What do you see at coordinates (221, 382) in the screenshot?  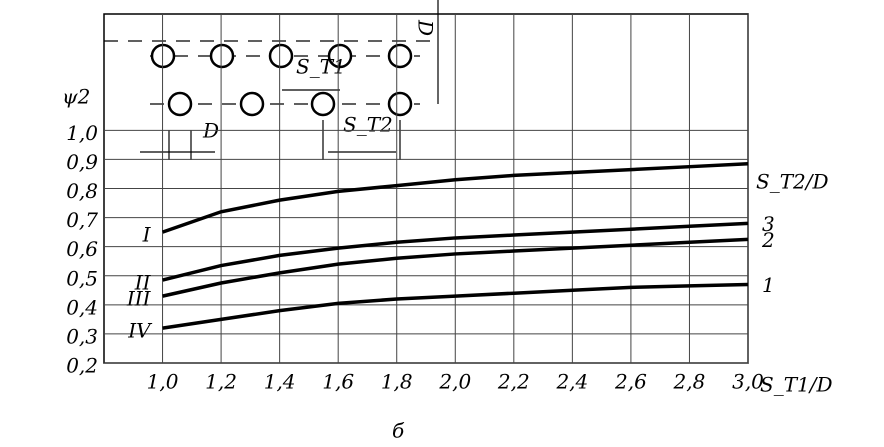 I see `x-tick-label: 1,2` at bounding box center [221, 382].